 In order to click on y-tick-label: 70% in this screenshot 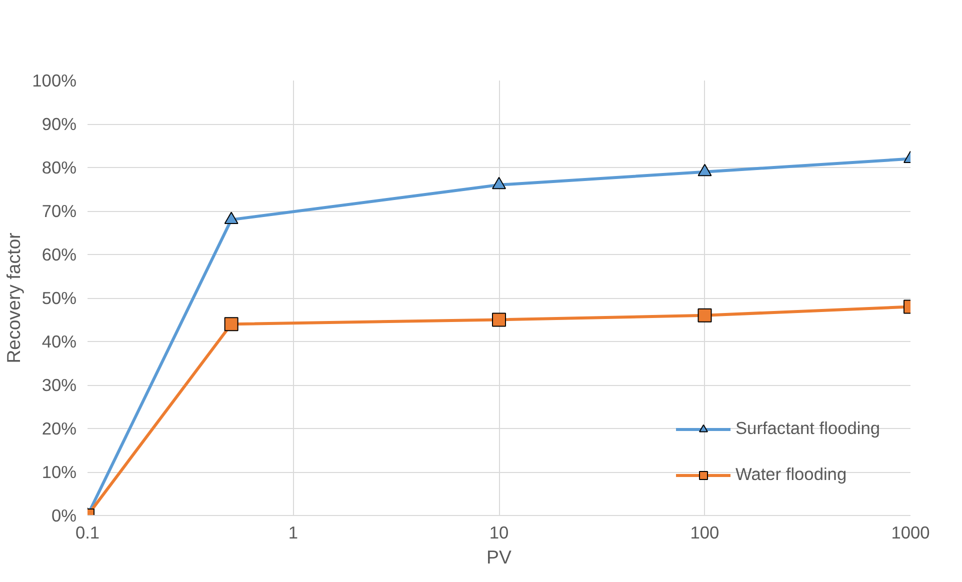, I will do `click(59, 211)`.